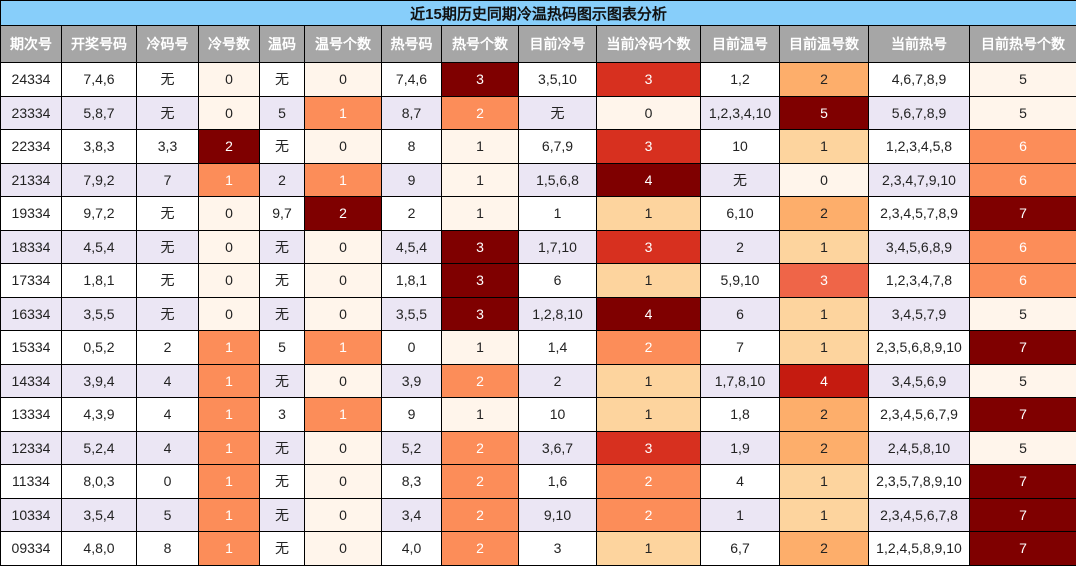 Image resolution: width=1076 pixels, height=581 pixels. What do you see at coordinates (740, 414) in the screenshot?
I see `table-cell: 1,8` at bounding box center [740, 414].